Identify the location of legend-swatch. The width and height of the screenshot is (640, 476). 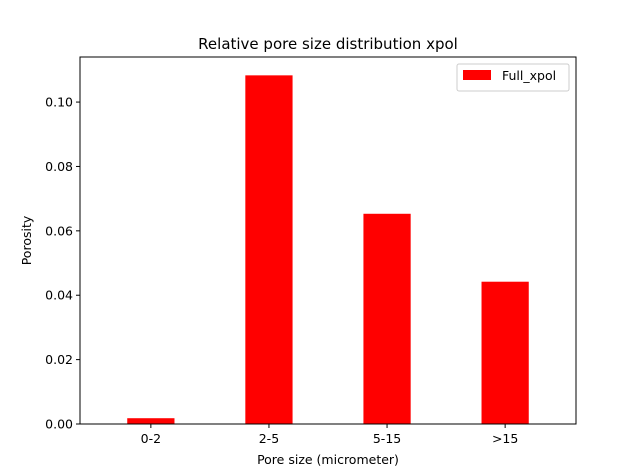
(477, 75).